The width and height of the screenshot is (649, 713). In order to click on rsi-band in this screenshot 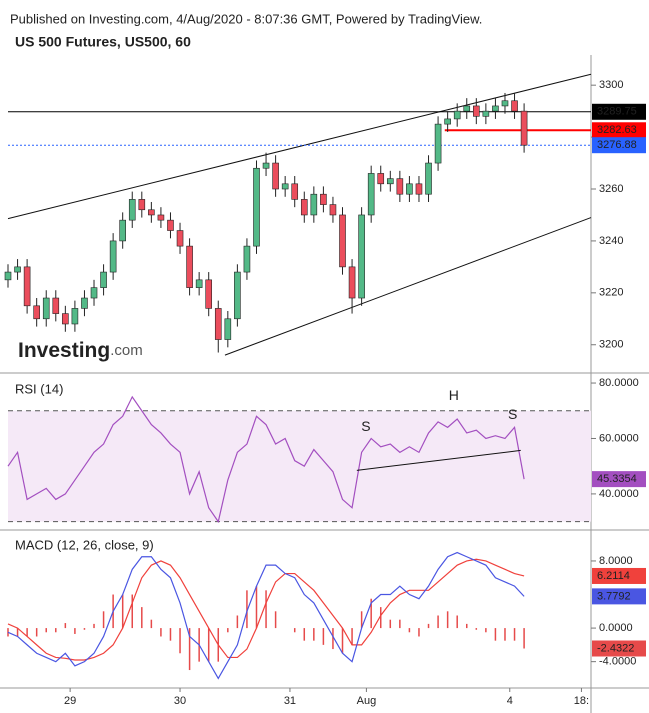, I will do `click(299, 466)`.